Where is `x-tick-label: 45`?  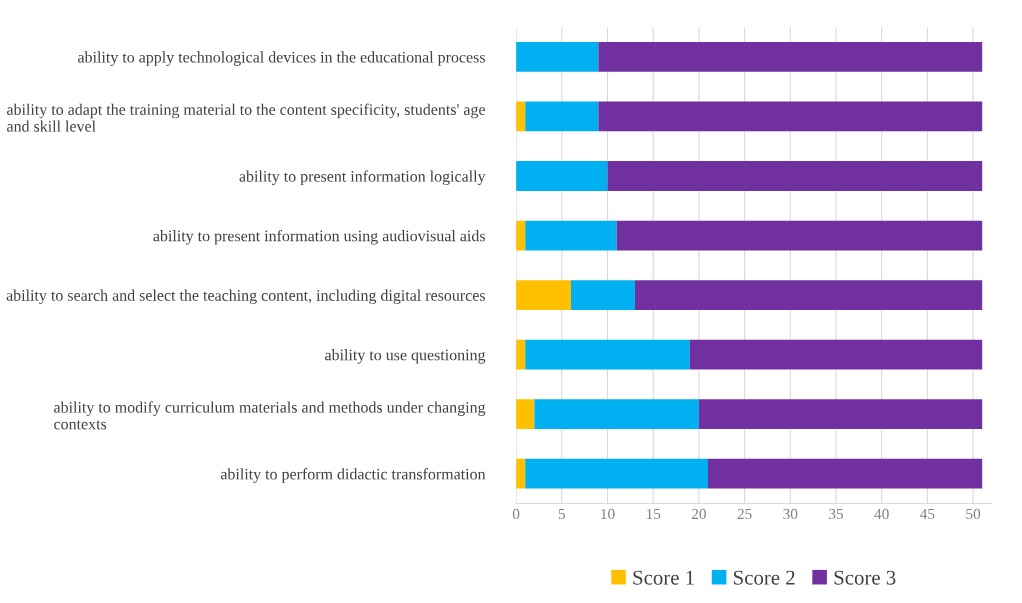 x-tick-label: 45 is located at coordinates (927, 514).